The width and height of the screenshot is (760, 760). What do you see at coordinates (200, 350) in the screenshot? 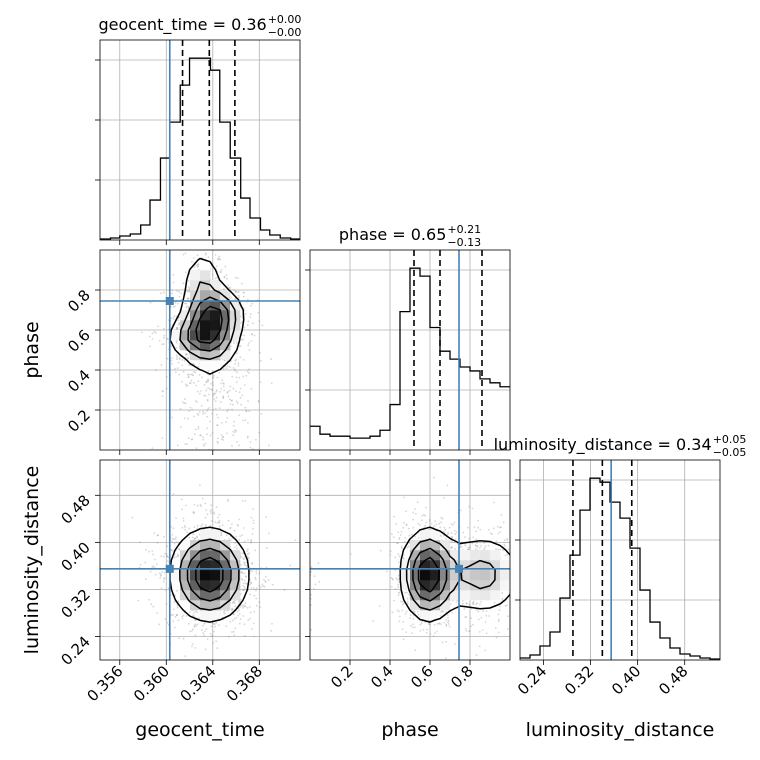
I see `density-geocent_time-phase-frame` at bounding box center [200, 350].